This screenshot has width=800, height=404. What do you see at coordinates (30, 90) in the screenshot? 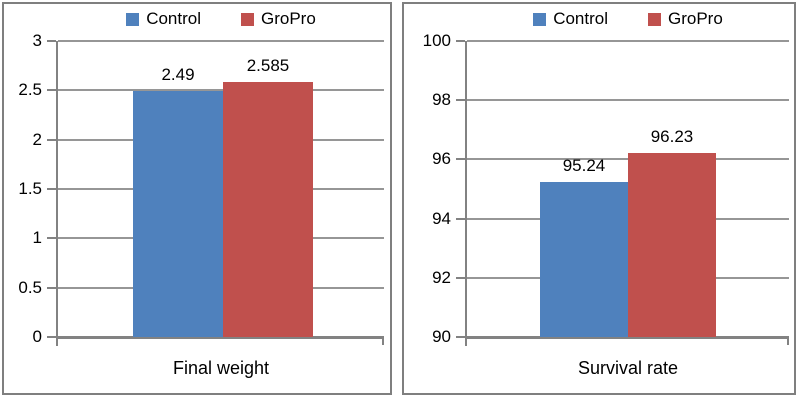
I see `y-tick-label: 2.5` at bounding box center [30, 90].